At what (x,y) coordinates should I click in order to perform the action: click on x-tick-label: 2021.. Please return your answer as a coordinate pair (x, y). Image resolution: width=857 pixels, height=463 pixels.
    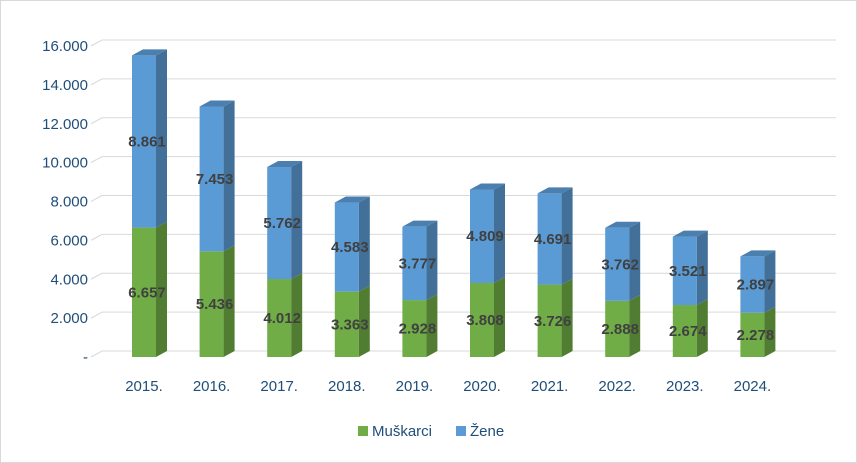
    Looking at the image, I should click on (550, 386).